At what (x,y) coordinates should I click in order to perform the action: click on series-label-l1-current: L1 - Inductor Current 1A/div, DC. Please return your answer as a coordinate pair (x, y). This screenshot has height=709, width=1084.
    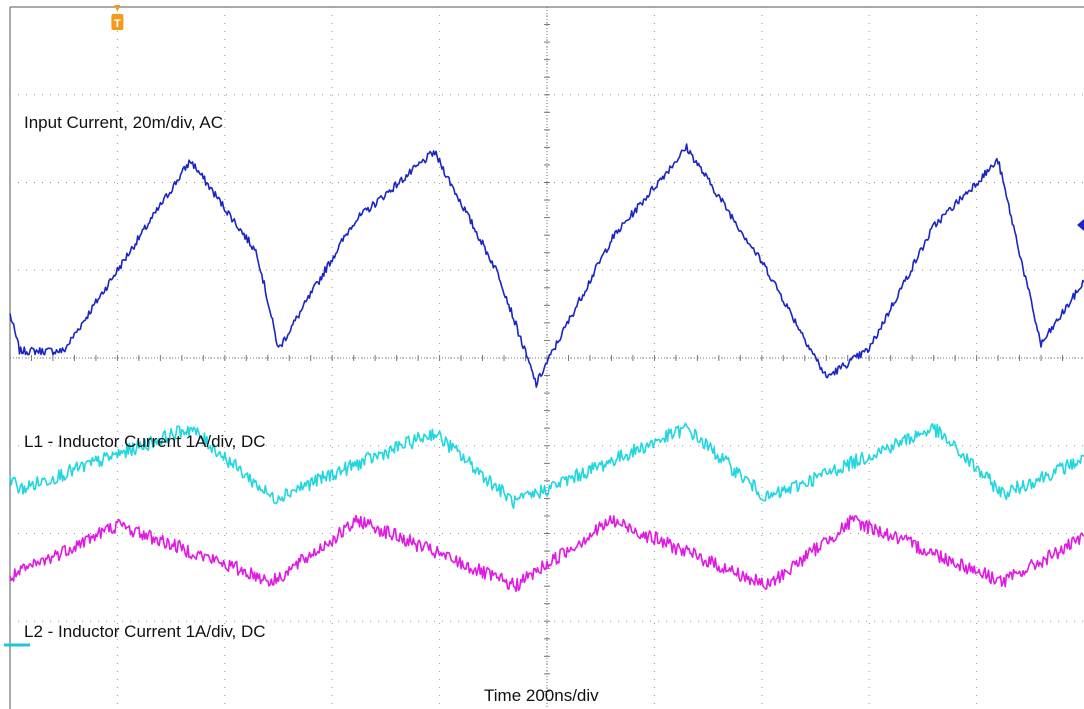
    Looking at the image, I should click on (145, 441).